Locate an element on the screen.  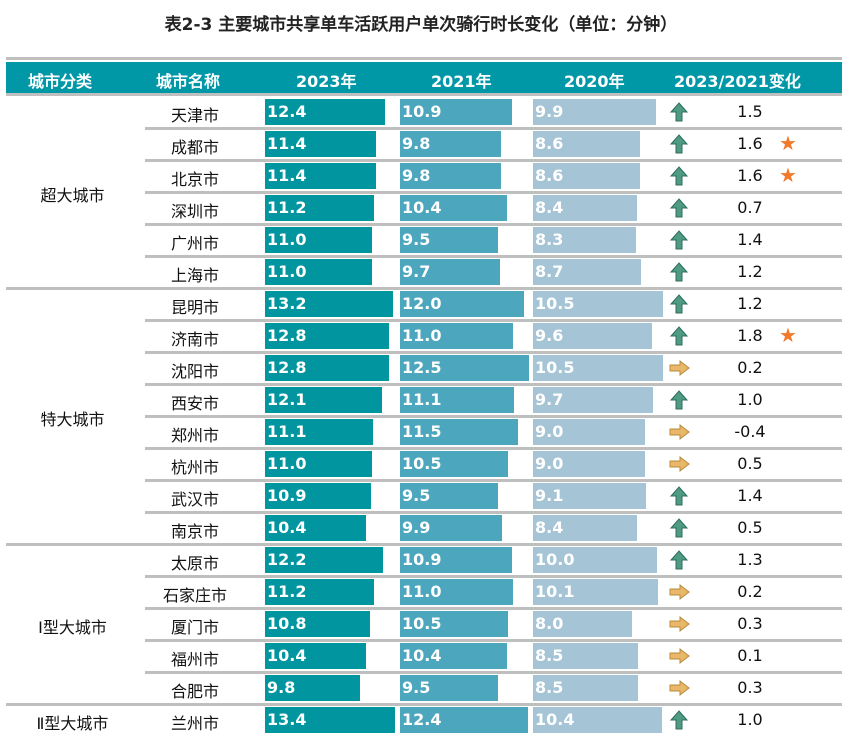
header-change: 2023/2021变化 is located at coordinates (737, 81).